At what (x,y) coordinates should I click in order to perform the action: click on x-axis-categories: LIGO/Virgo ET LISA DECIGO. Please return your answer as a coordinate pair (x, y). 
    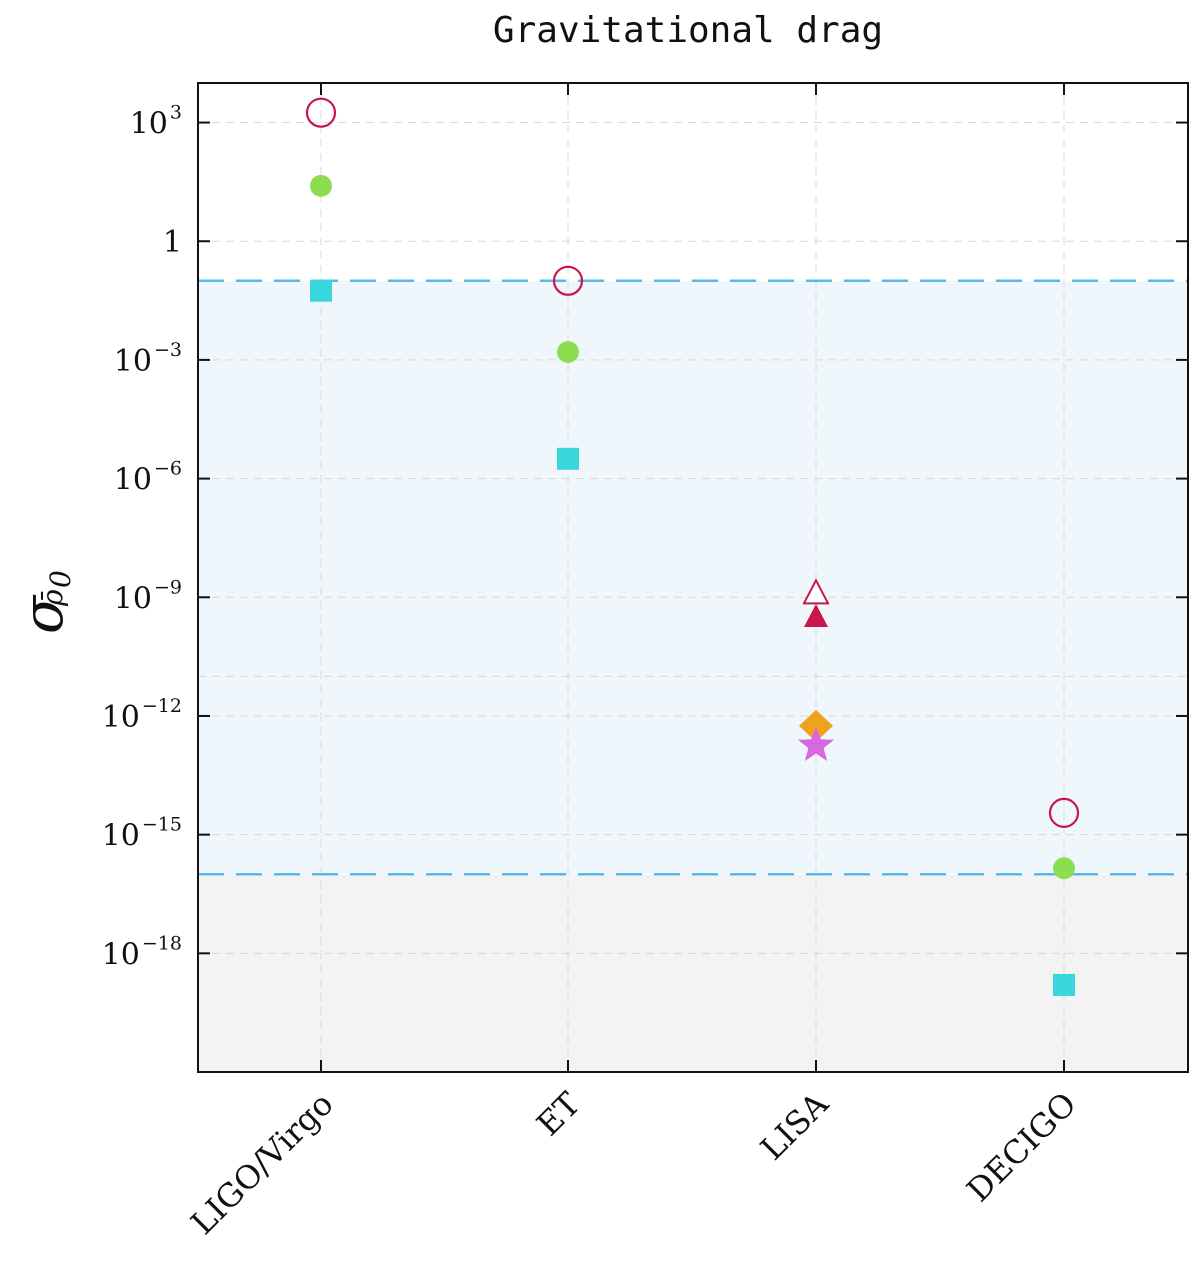
    Looking at the image, I should click on (633, 1163).